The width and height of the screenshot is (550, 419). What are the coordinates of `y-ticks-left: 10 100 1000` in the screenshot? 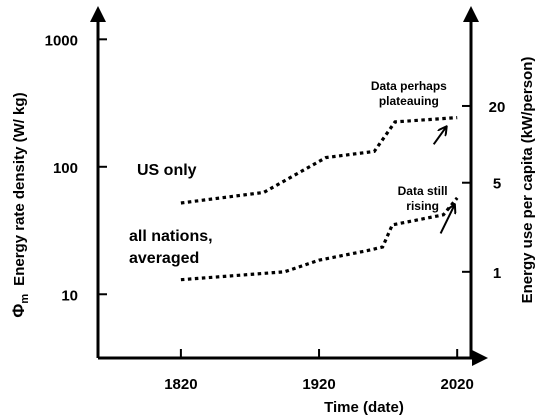 It's located at (76, 168).